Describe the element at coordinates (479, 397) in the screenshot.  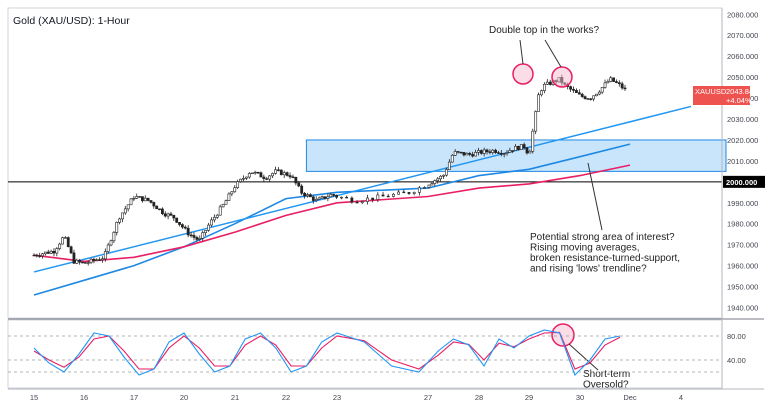
I see `time-tick-label: 28` at that location.